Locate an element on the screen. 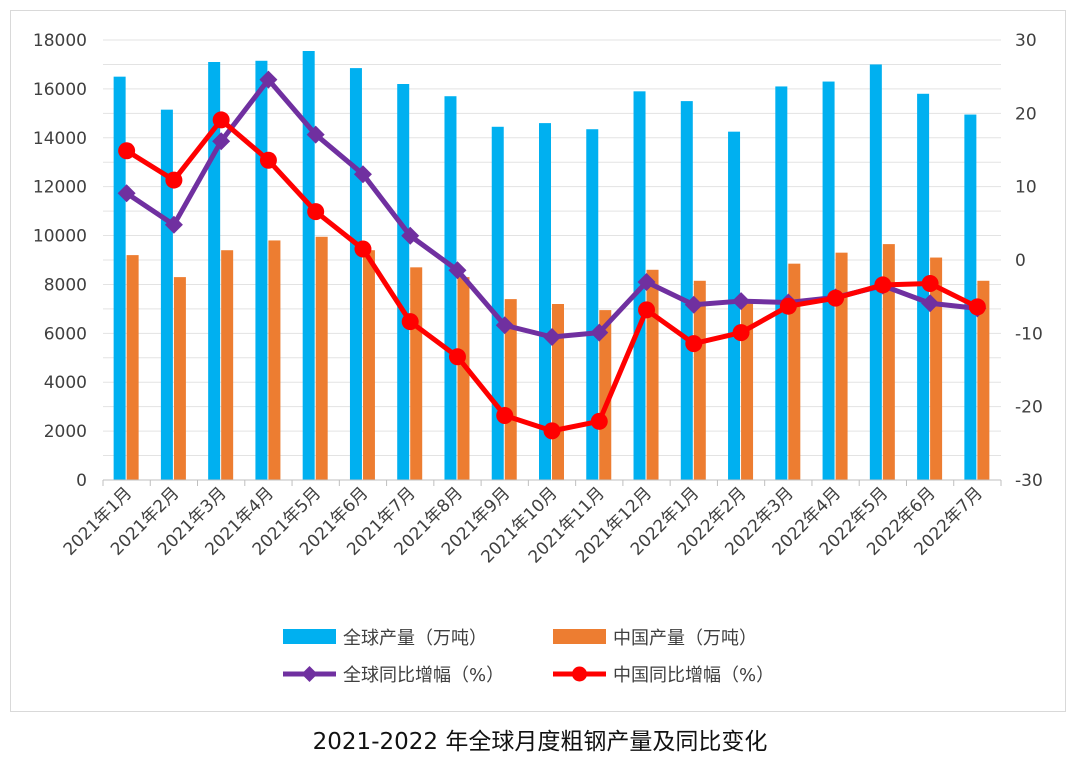  y-right-tick-label: 0 is located at coordinates (1020, 261).